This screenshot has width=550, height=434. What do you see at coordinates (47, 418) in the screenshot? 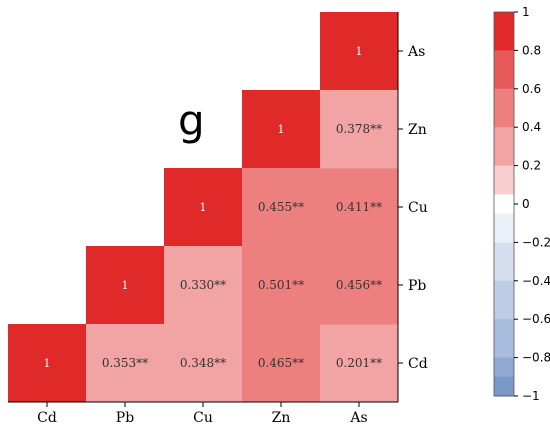
I see `x-tick-label: Cd` at bounding box center [47, 418].